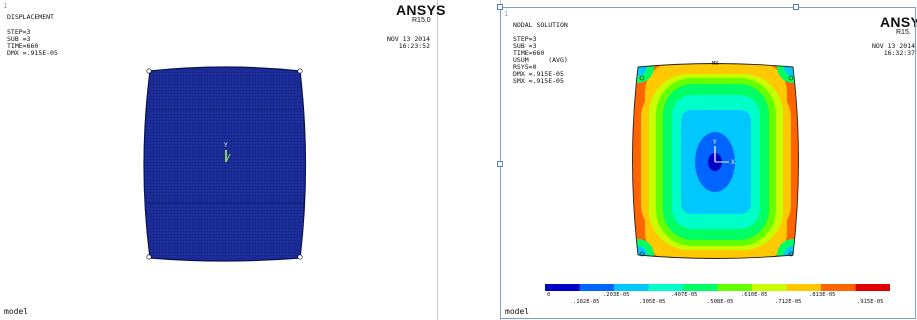  I want to click on smx-label: SMX =.915E-05, so click(538, 81).